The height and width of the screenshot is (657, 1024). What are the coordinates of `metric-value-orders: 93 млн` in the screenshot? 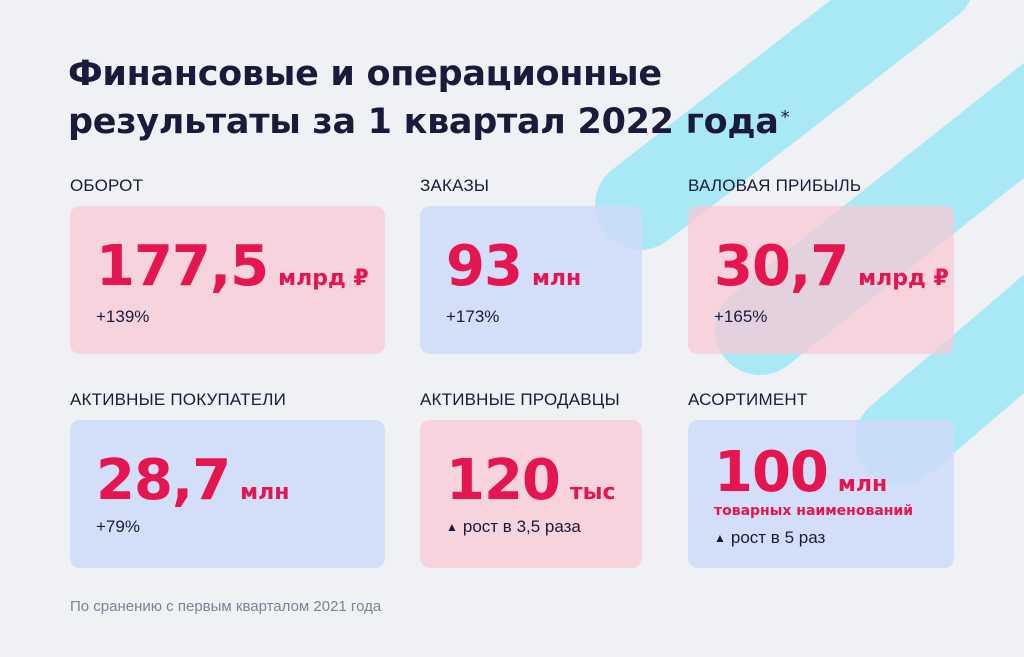 It's located at (513, 266).